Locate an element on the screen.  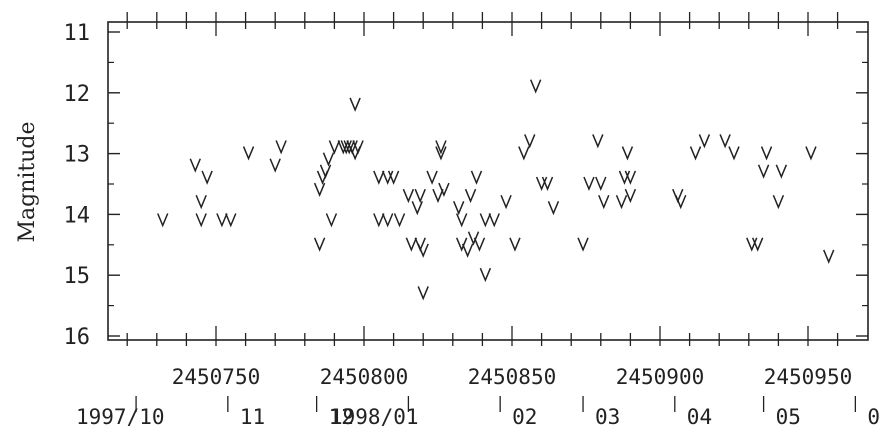
y-tick-label: 12 is located at coordinates (77, 94).